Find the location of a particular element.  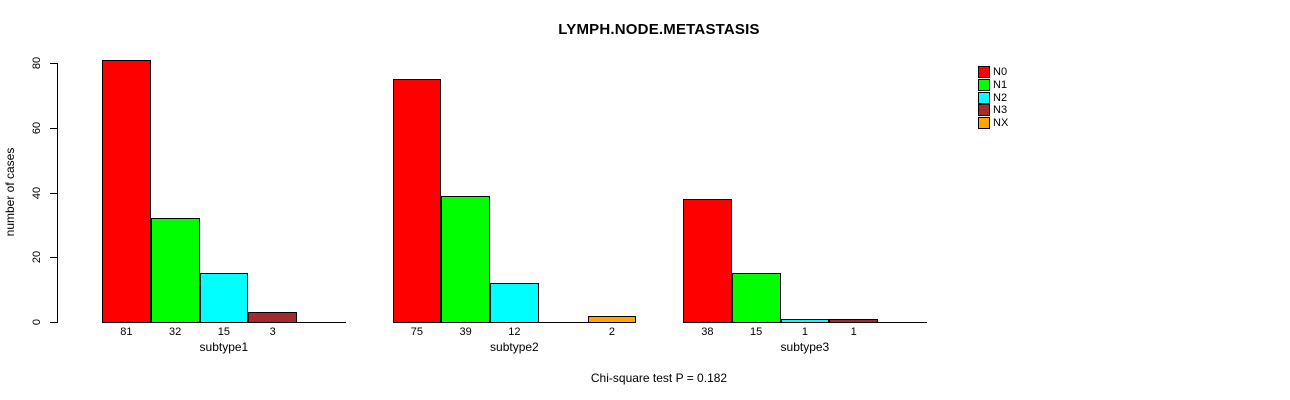

bar-value-label-subtype3-N2: 1 is located at coordinates (804, 332).